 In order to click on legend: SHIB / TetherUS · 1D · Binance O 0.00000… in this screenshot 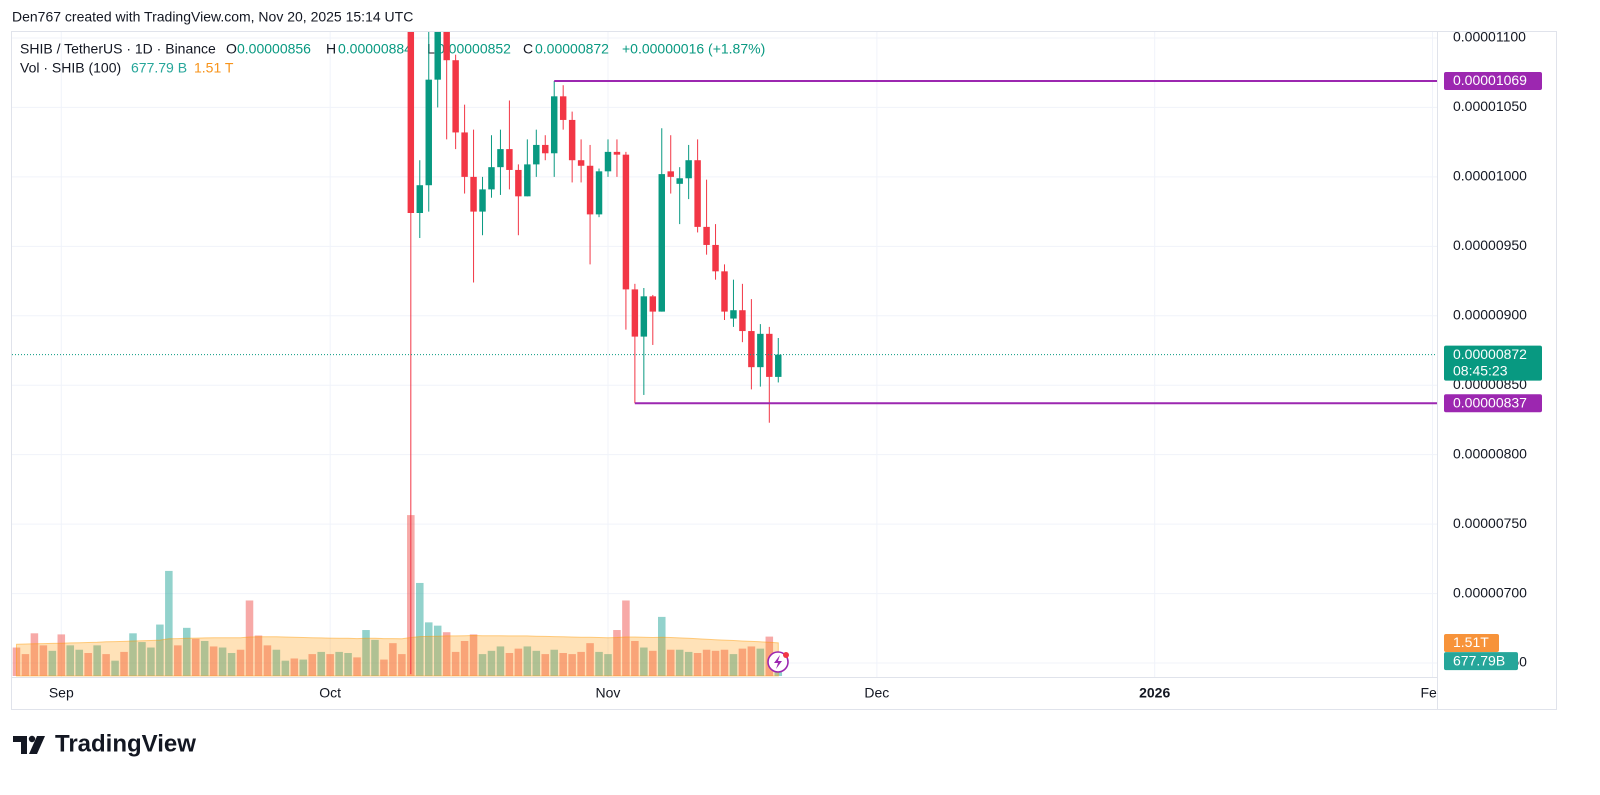, I will do `click(392, 58)`.